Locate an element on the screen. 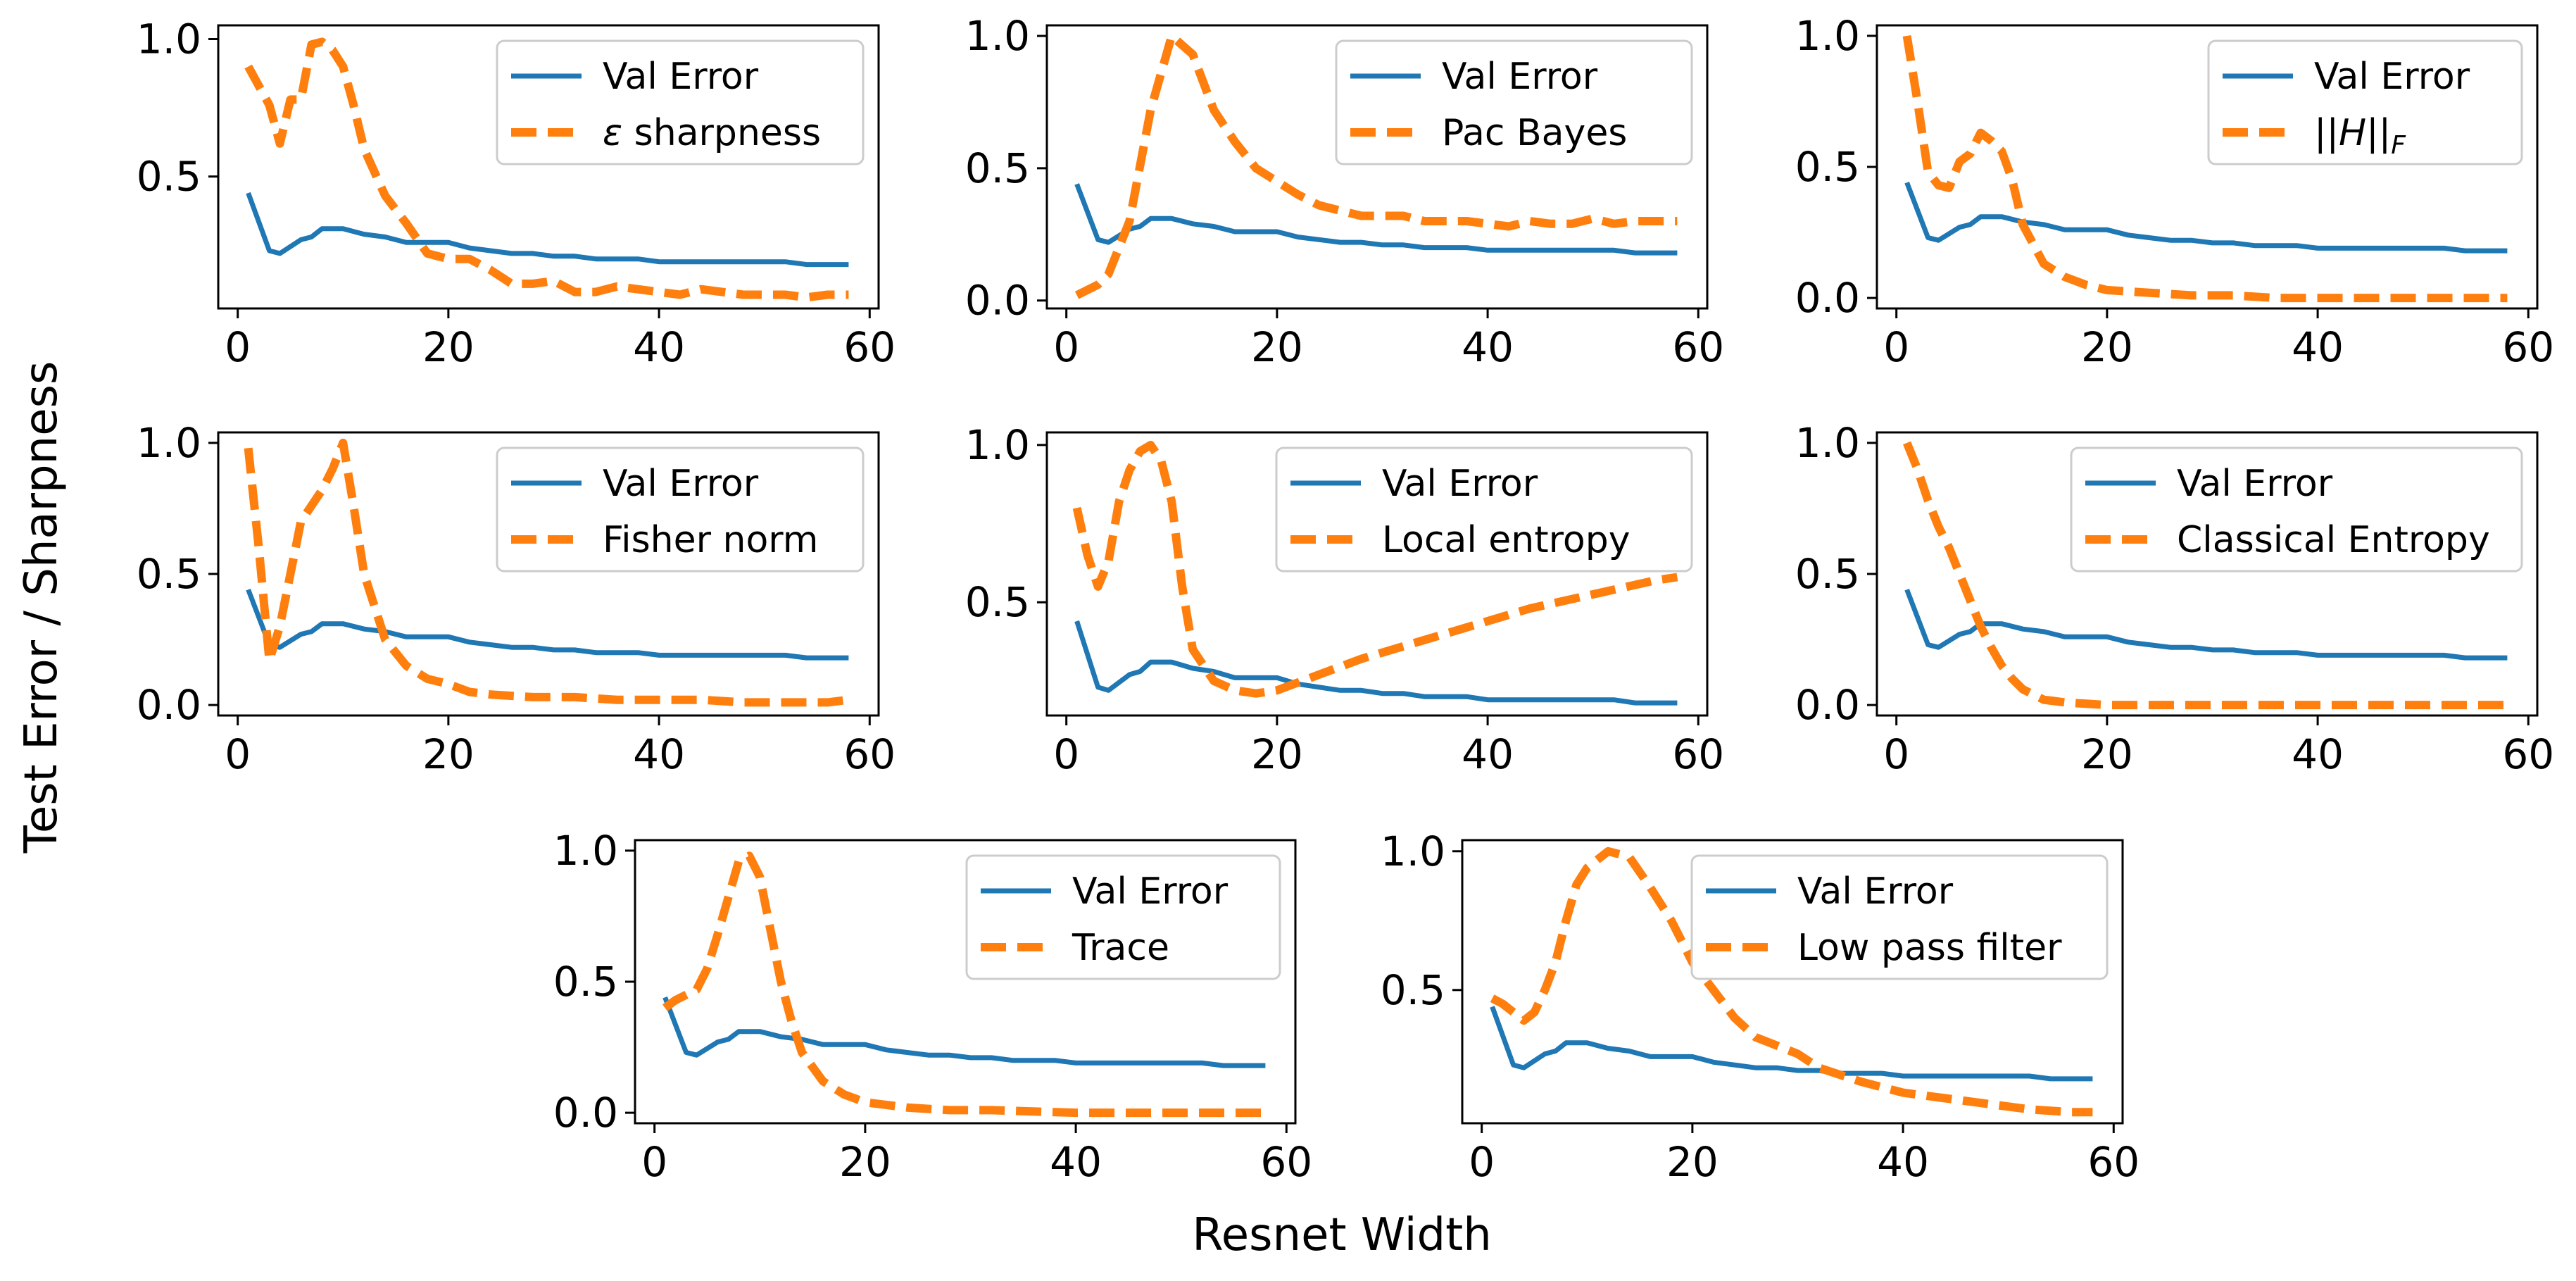 This screenshot has height=1281, width=2576. legend-label: Classical Entropy is located at coordinates (2334, 540).